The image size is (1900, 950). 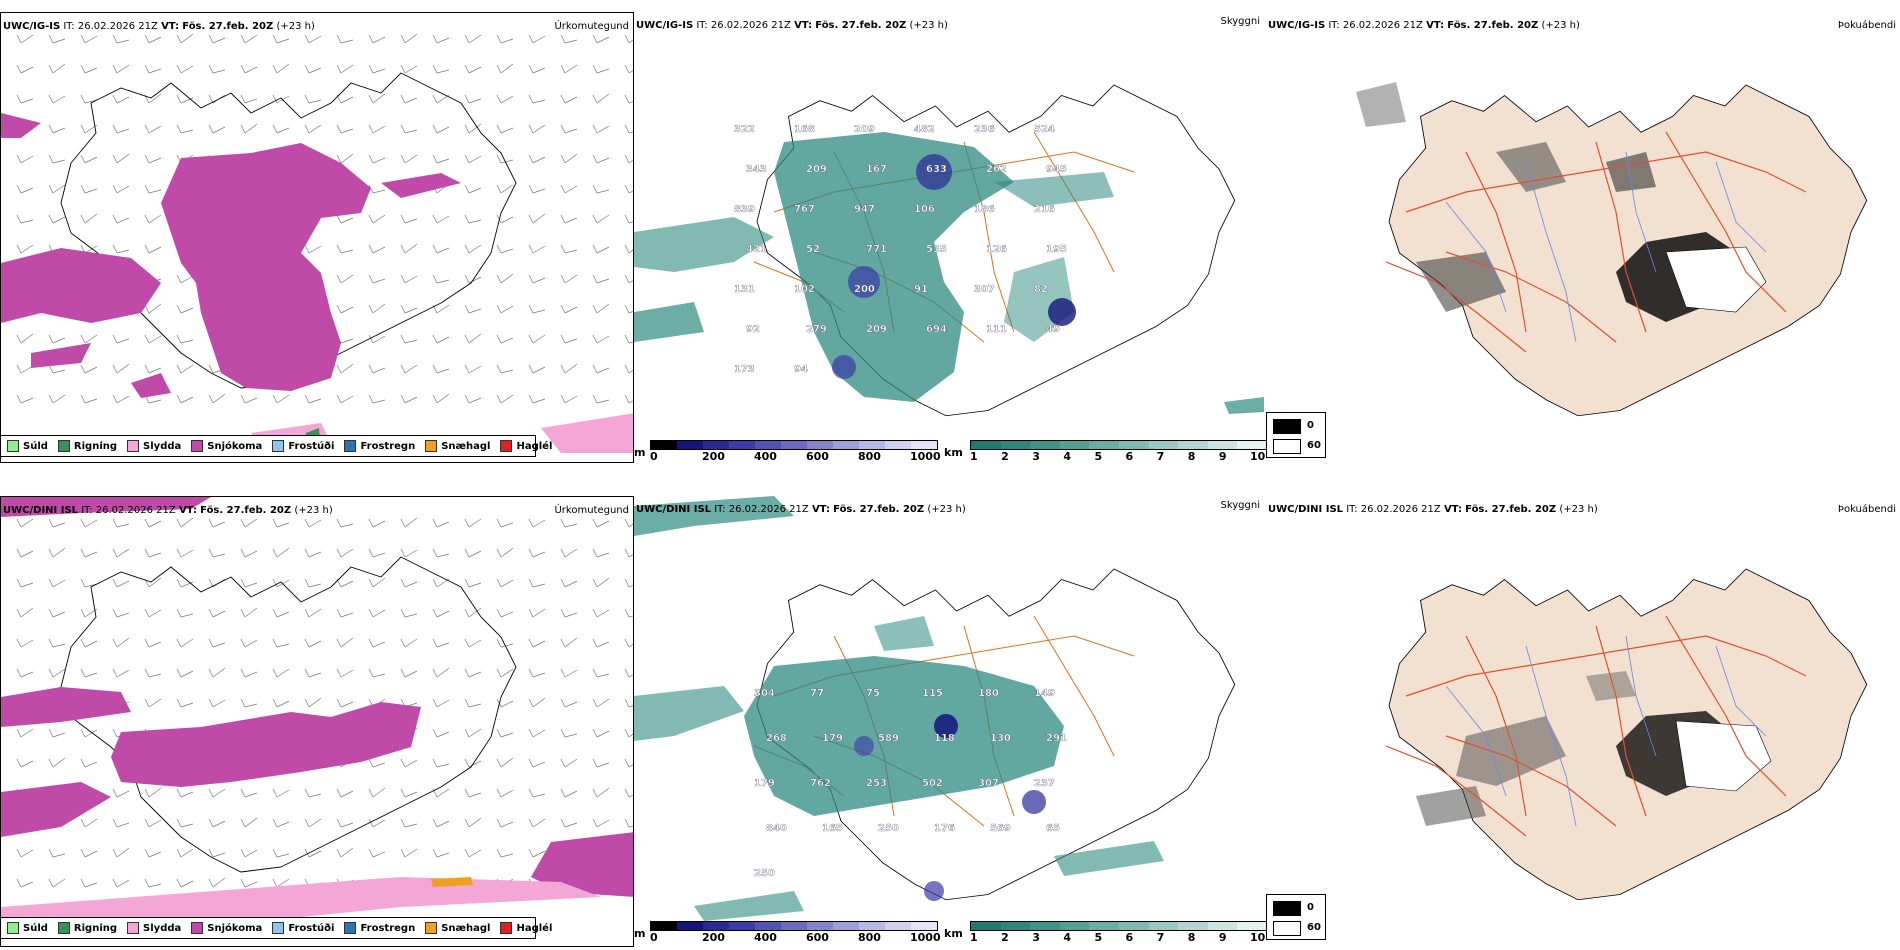 What do you see at coordinates (135, 510) in the screenshot?
I see `it-value: 26.02.2026 21Z` at bounding box center [135, 510].